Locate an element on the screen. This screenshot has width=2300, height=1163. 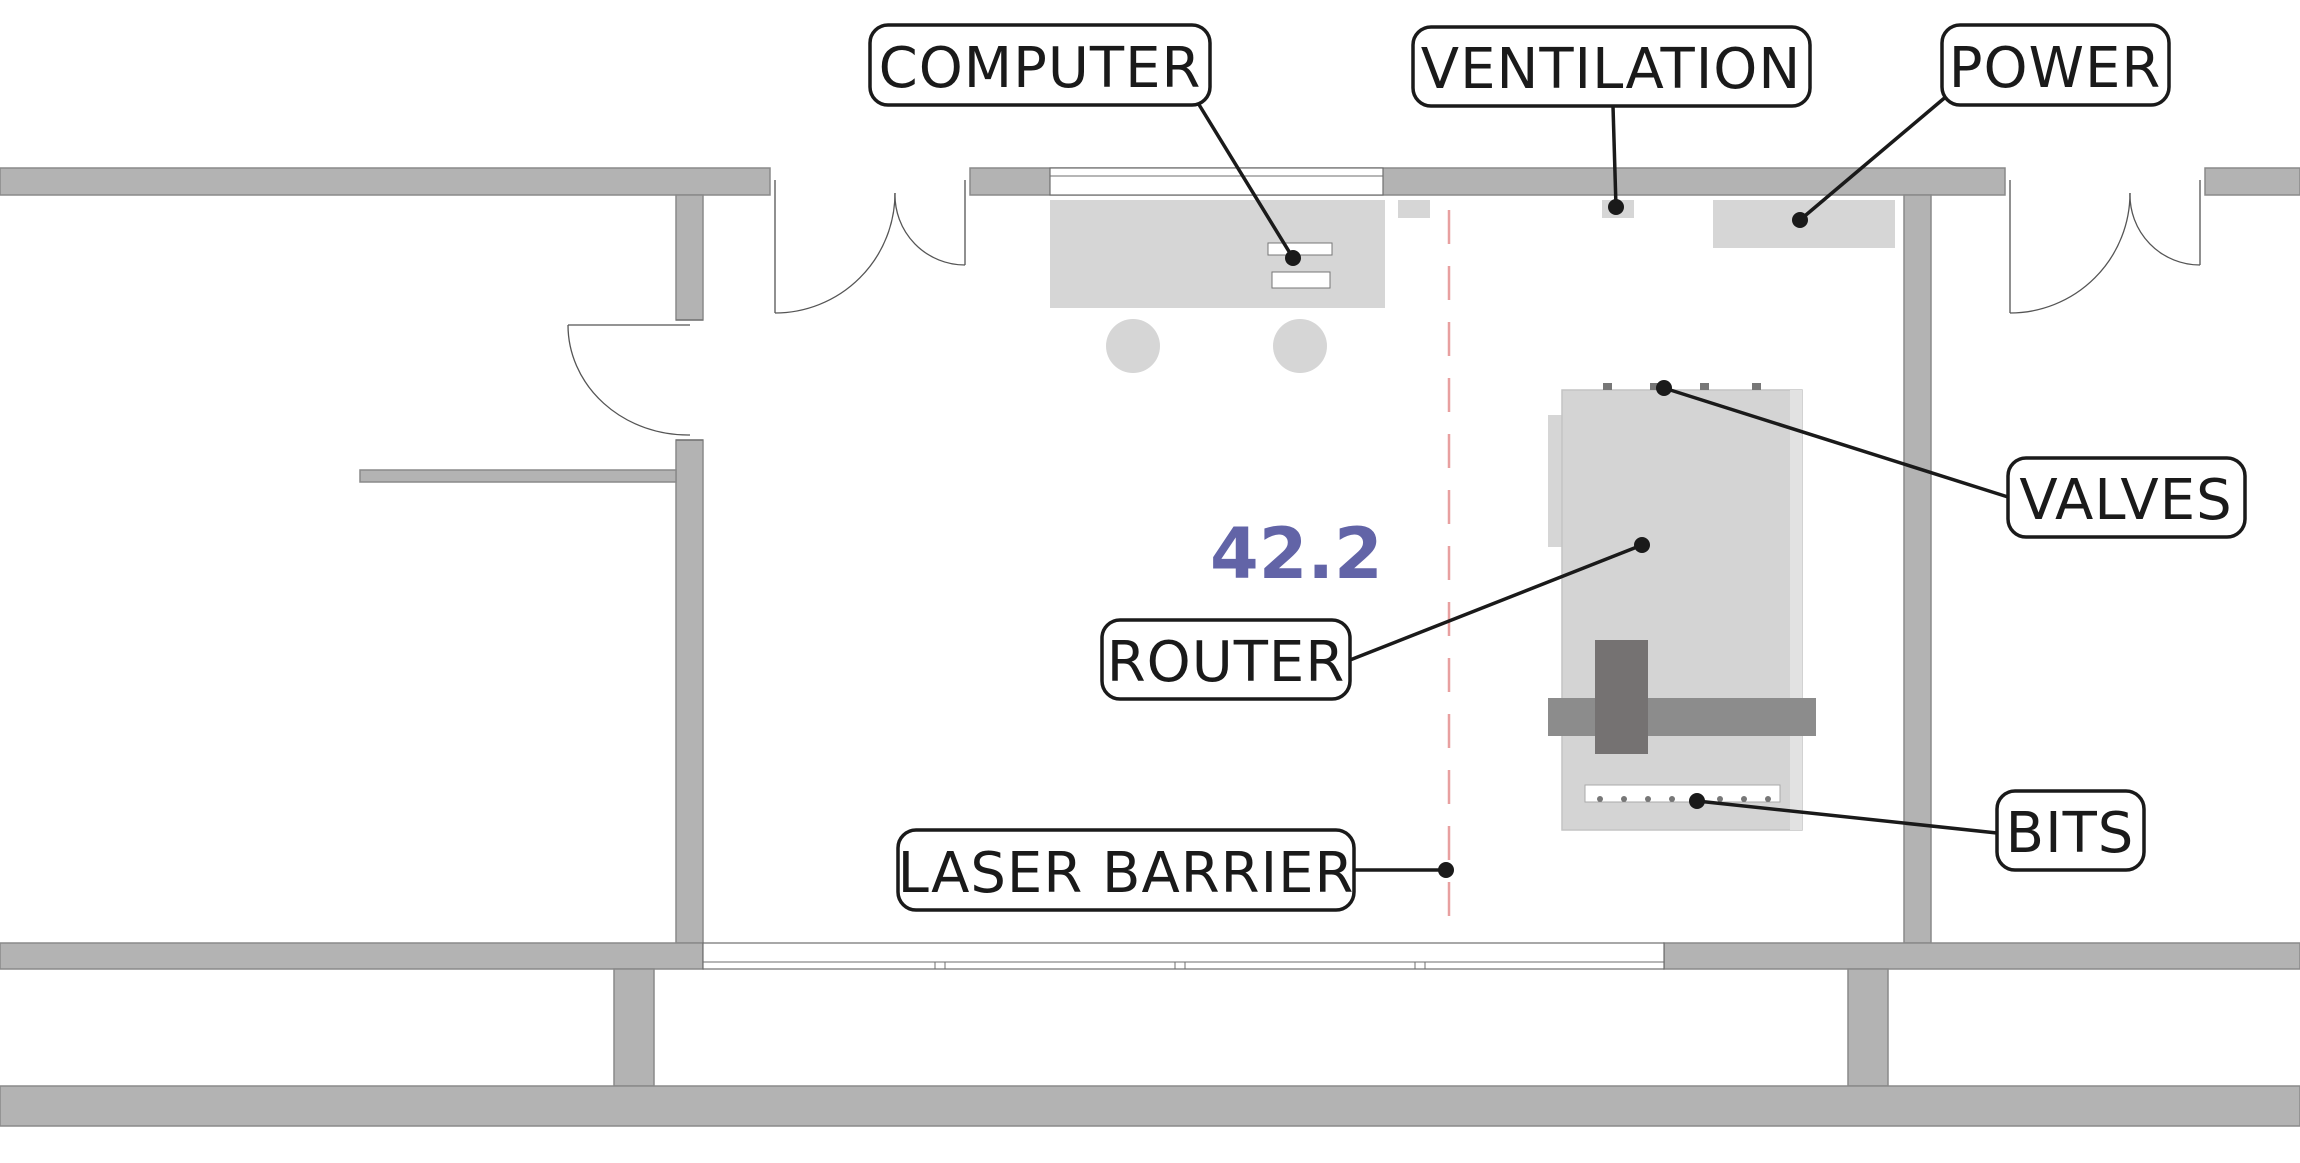
laser-barrier-callout-label: LASER BARRIER is located at coordinates (1126, 873).